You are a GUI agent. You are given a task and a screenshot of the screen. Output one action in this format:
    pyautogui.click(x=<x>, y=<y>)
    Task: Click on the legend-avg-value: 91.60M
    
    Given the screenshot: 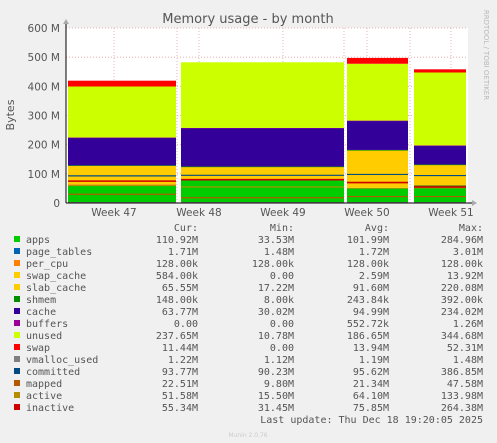 What is the action you would take?
    pyautogui.click(x=371, y=288)
    